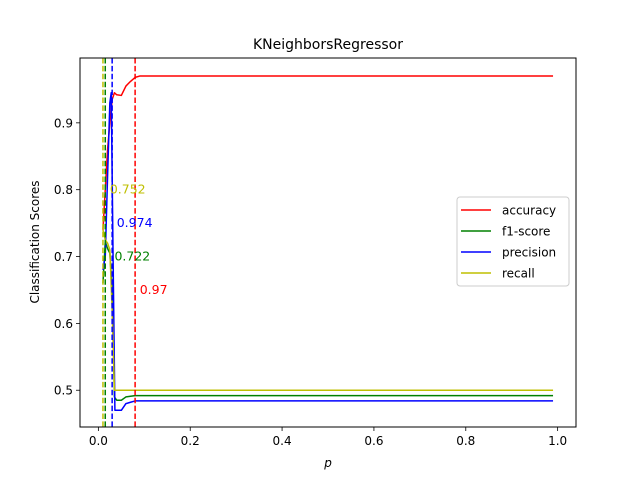 This screenshot has width=640, height=480. What do you see at coordinates (63, 257) in the screenshot?
I see `y-tick-label: 0.7` at bounding box center [63, 257].